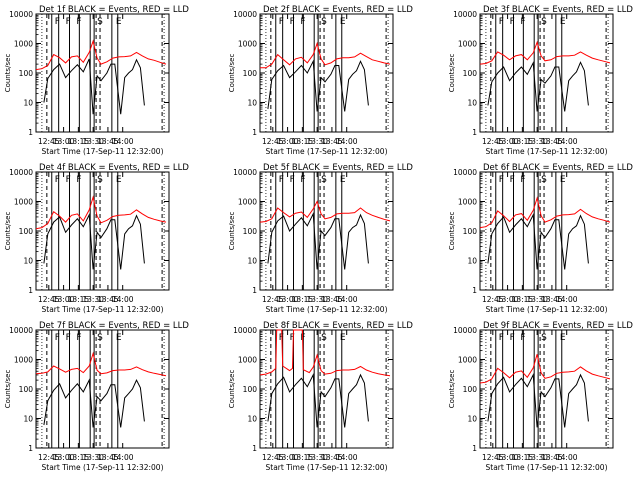 The image size is (640, 480). I want to click on y-axis-label: Counts/sec, so click(232, 389).